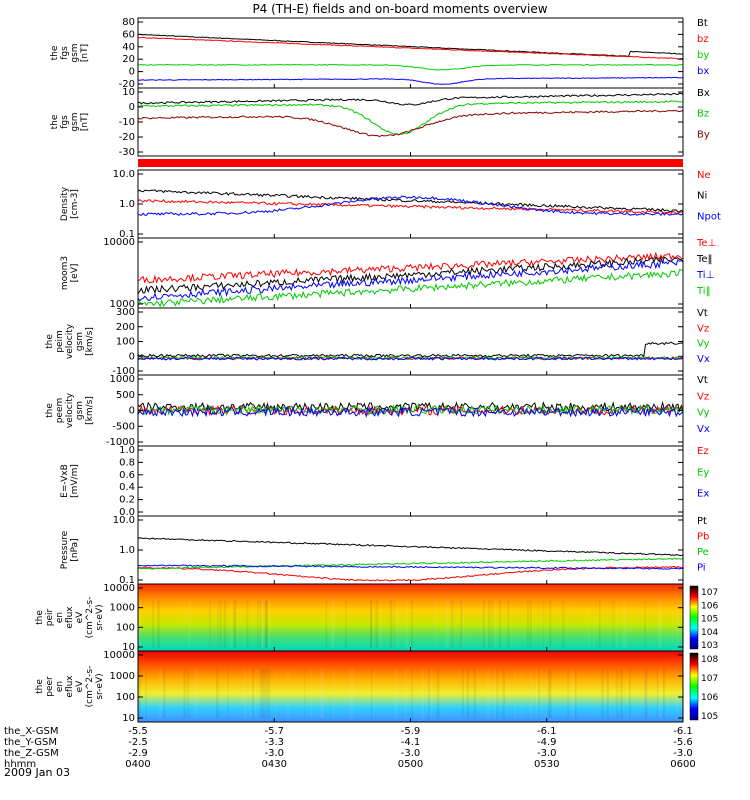 Image resolution: width=750 pixels, height=800 pixels. I want to click on y-tick-label: 0, so click(132, 72).